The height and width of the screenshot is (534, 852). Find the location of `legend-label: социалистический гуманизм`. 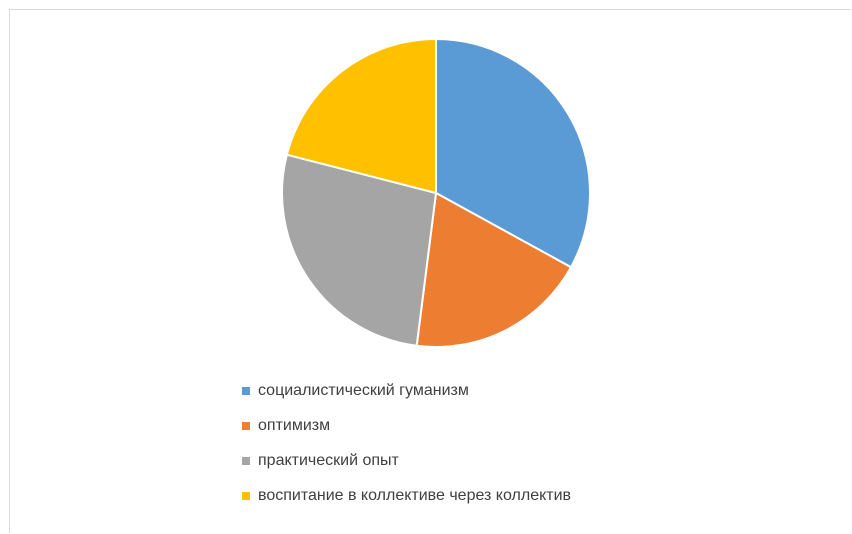

legend-label: социалистический гуманизм is located at coordinates (363, 390).